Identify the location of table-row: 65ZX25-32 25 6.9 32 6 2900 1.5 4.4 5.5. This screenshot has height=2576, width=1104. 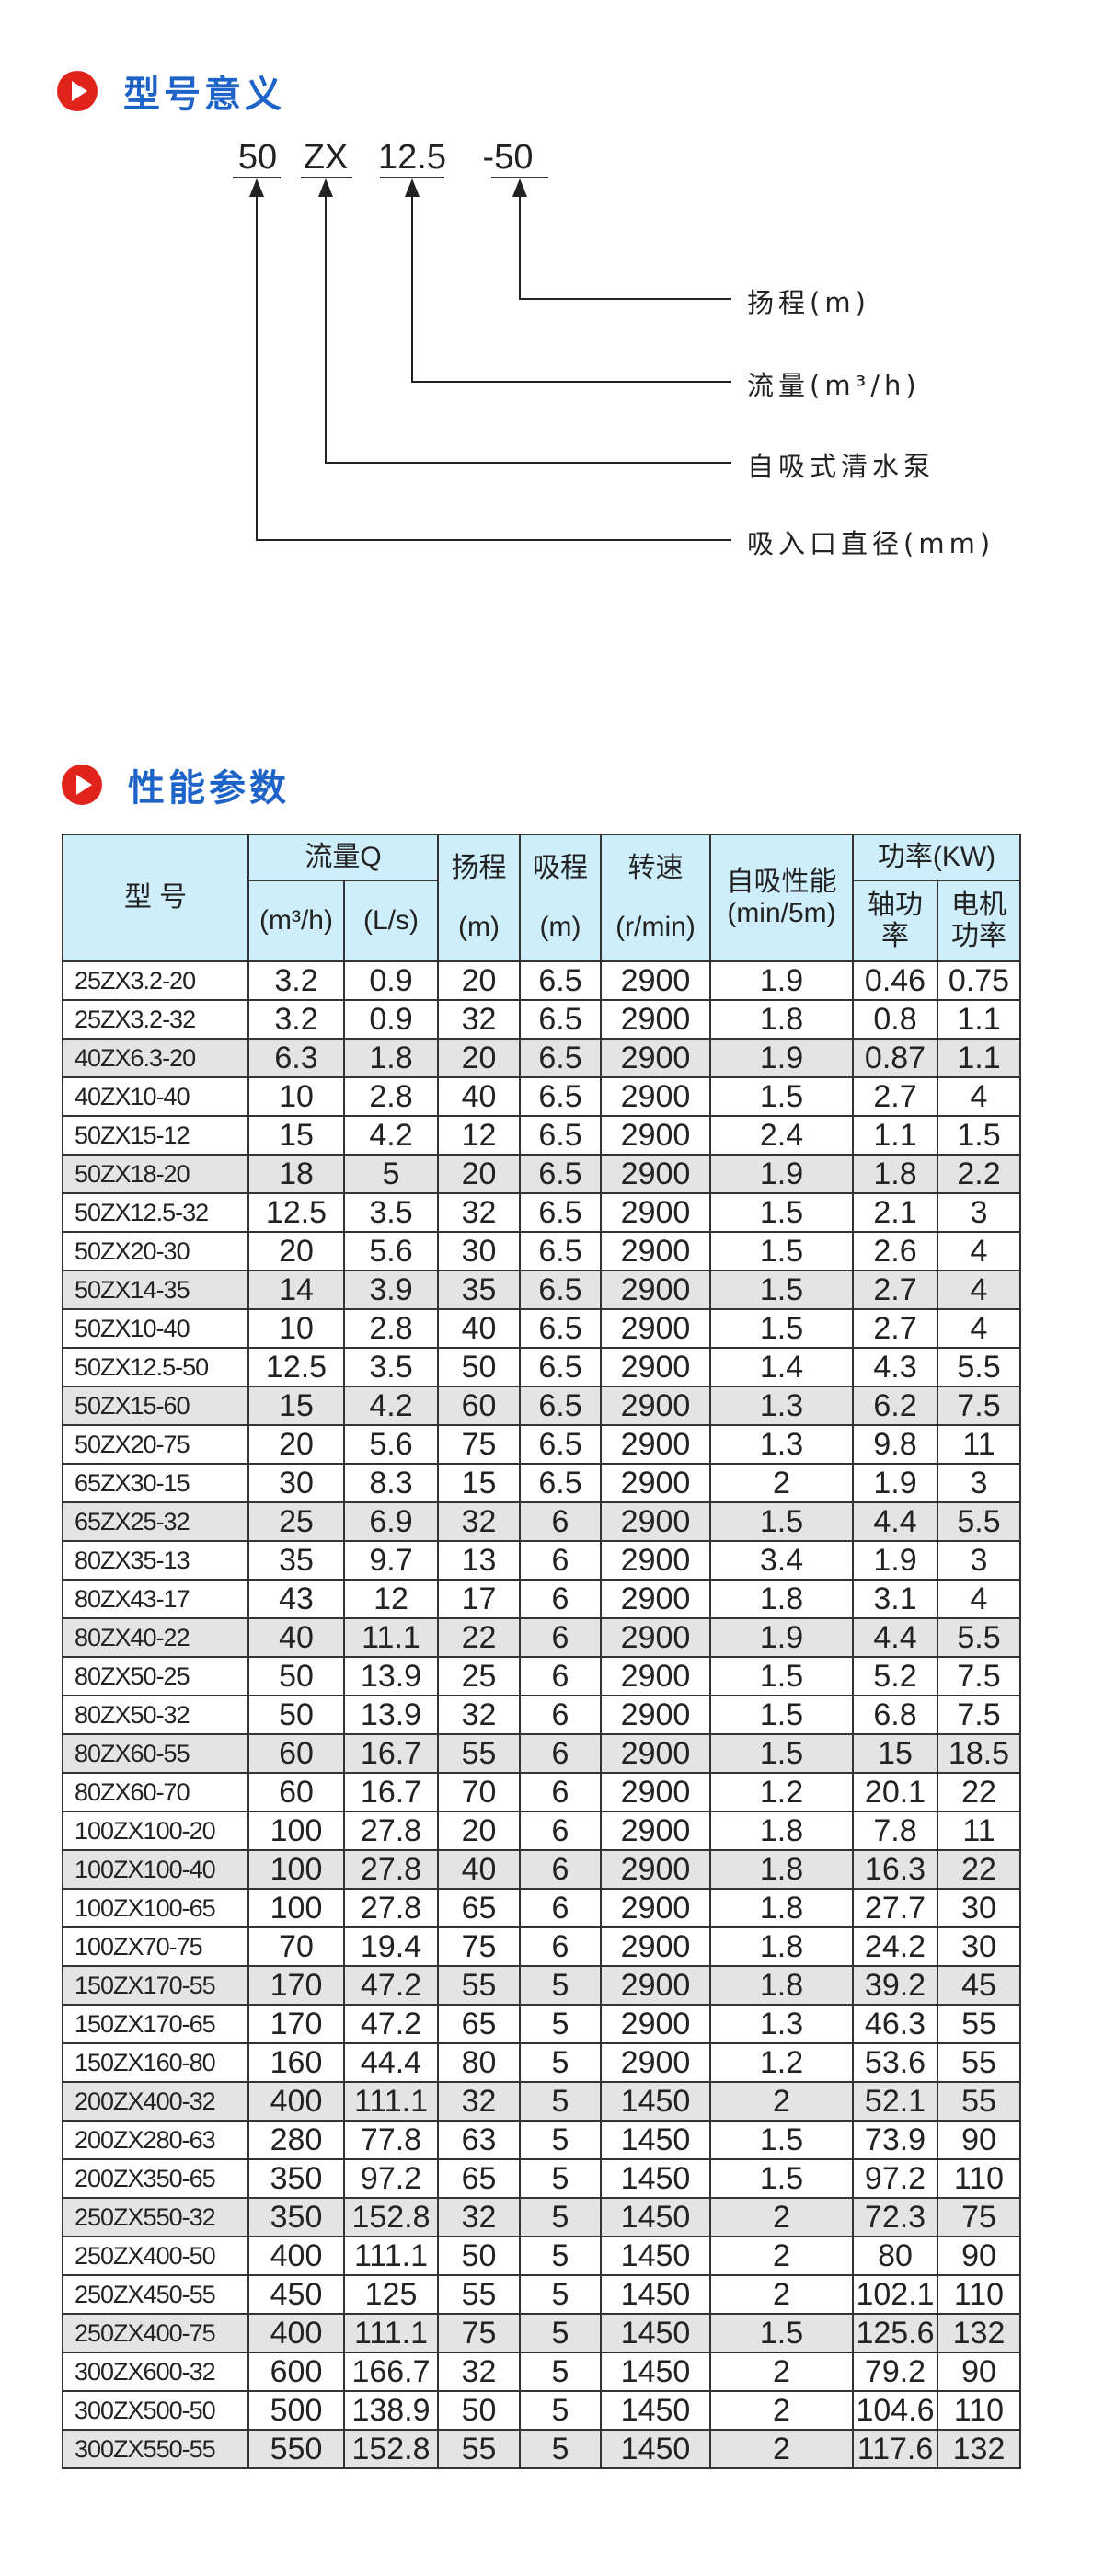
(541, 1521).